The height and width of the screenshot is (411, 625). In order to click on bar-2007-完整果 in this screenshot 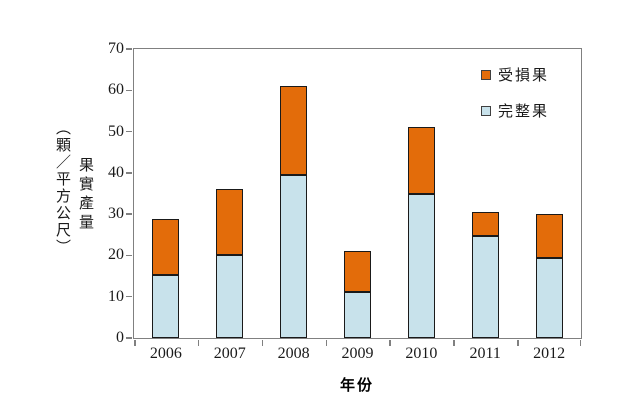, I will do `click(230, 296)`.